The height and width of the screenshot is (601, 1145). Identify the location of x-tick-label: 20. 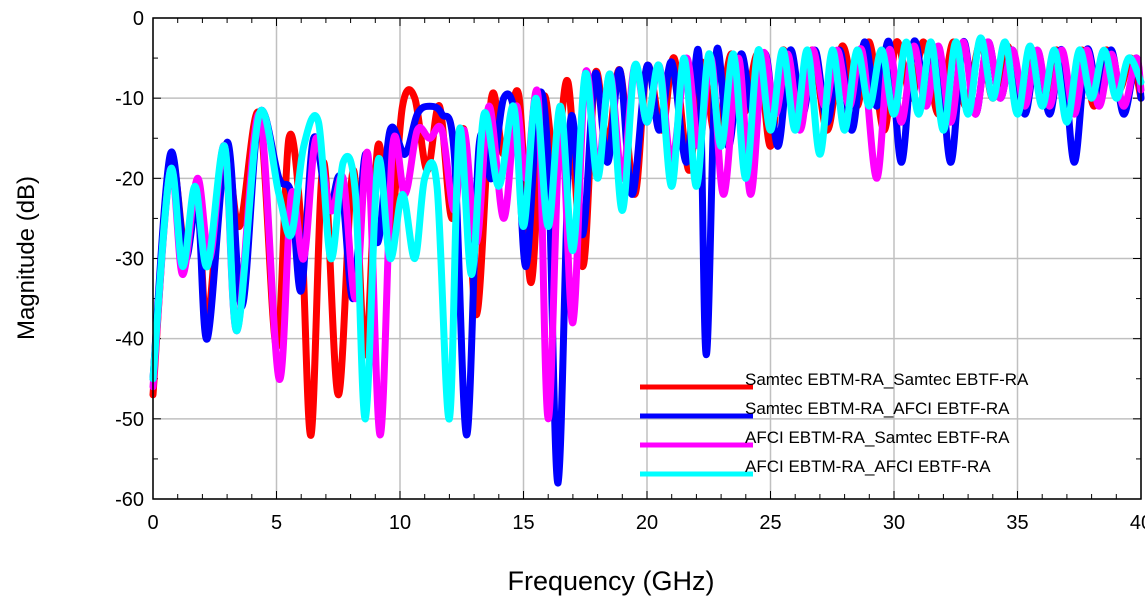
(647, 523).